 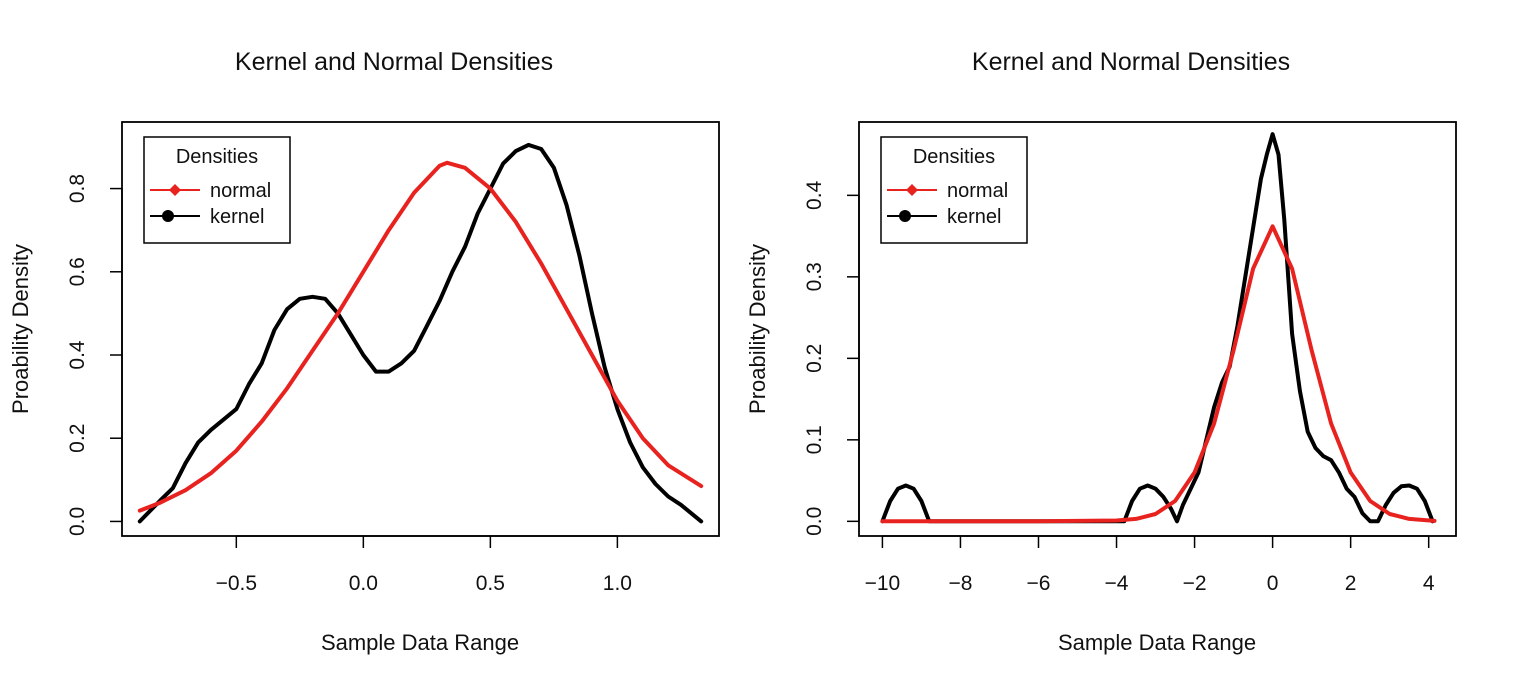 What do you see at coordinates (236, 583) in the screenshot?
I see `x-tick-label: −0.5` at bounding box center [236, 583].